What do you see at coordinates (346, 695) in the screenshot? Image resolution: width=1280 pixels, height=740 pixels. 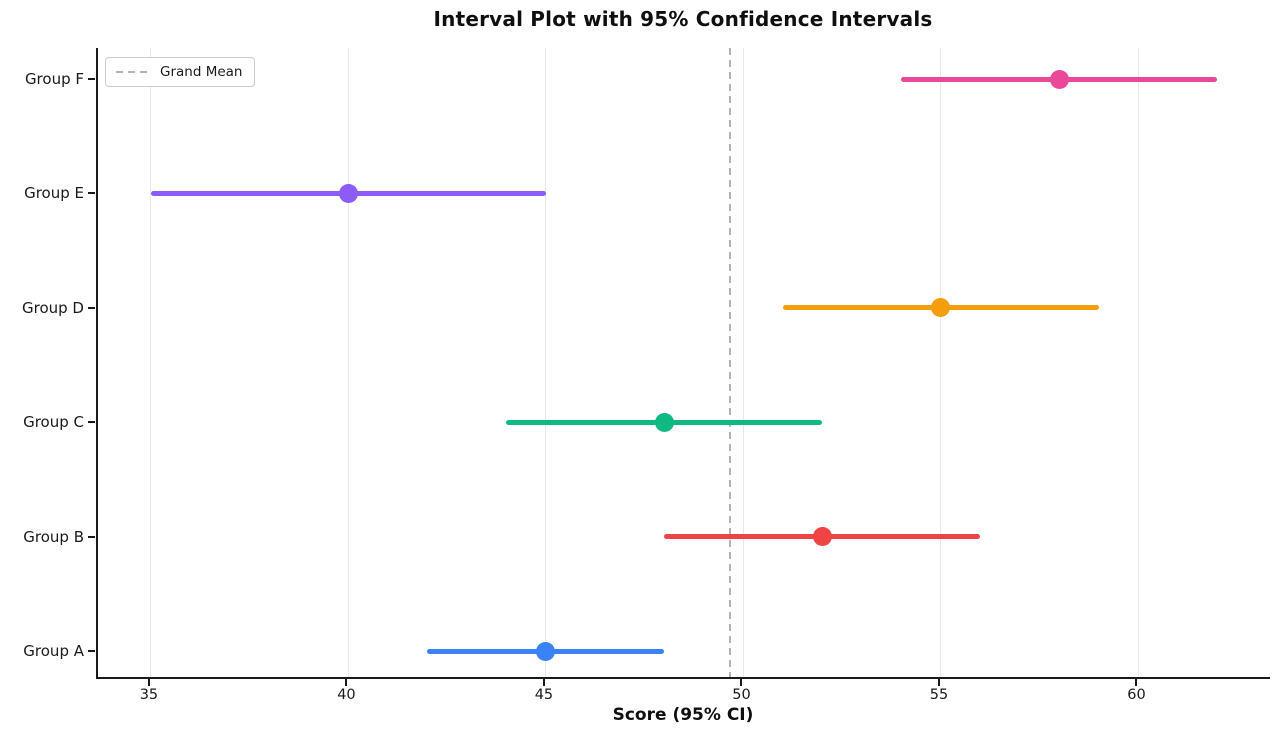 I see `x-tick-label-40: 40` at bounding box center [346, 695].